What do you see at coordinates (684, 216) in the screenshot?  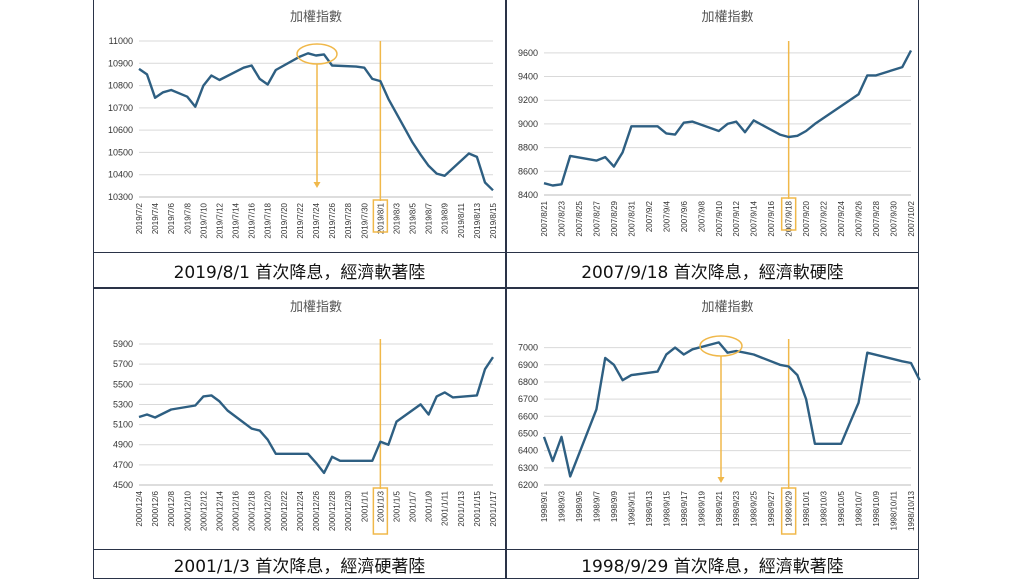 I see `x-tick-label: 2007/9/6` at bounding box center [684, 216].